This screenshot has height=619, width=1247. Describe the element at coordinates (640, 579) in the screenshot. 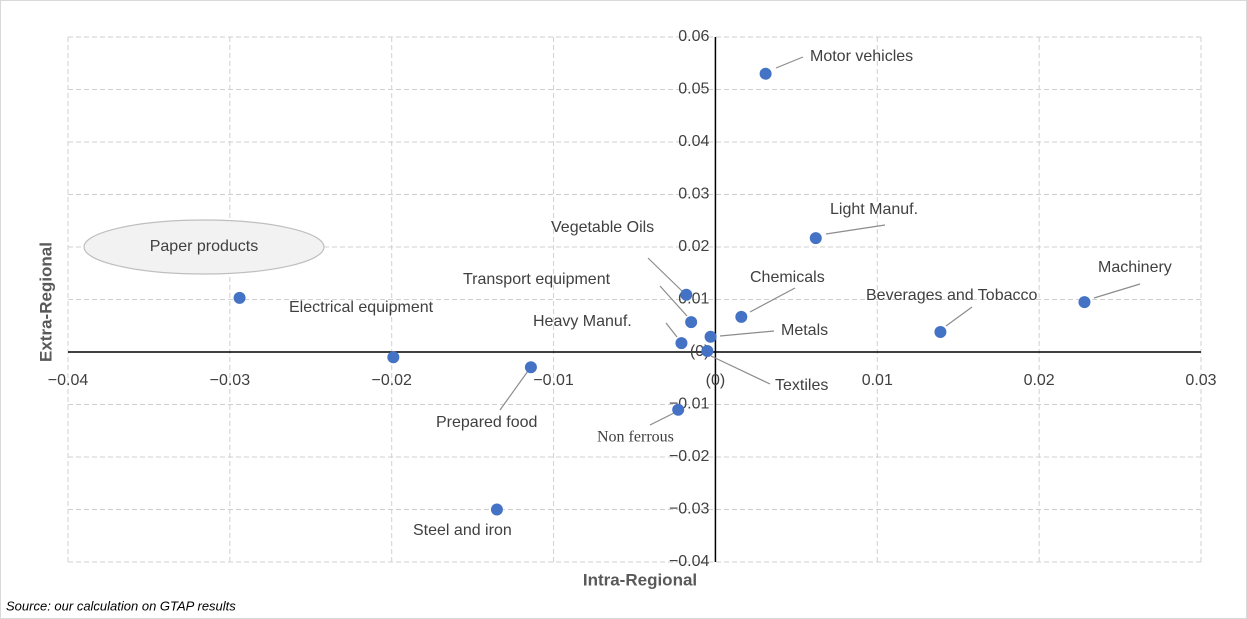

I see `x-axis-title: Intra-Regional` at that location.